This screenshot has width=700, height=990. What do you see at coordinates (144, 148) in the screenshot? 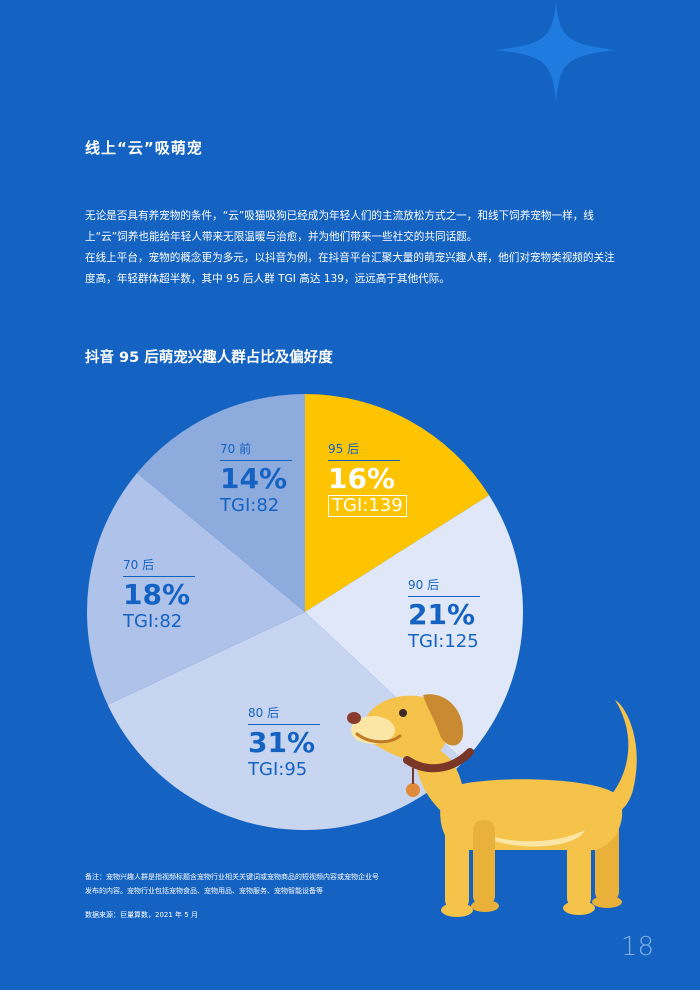
I see `section-title: 线上“云”吸萌宠` at bounding box center [144, 148].